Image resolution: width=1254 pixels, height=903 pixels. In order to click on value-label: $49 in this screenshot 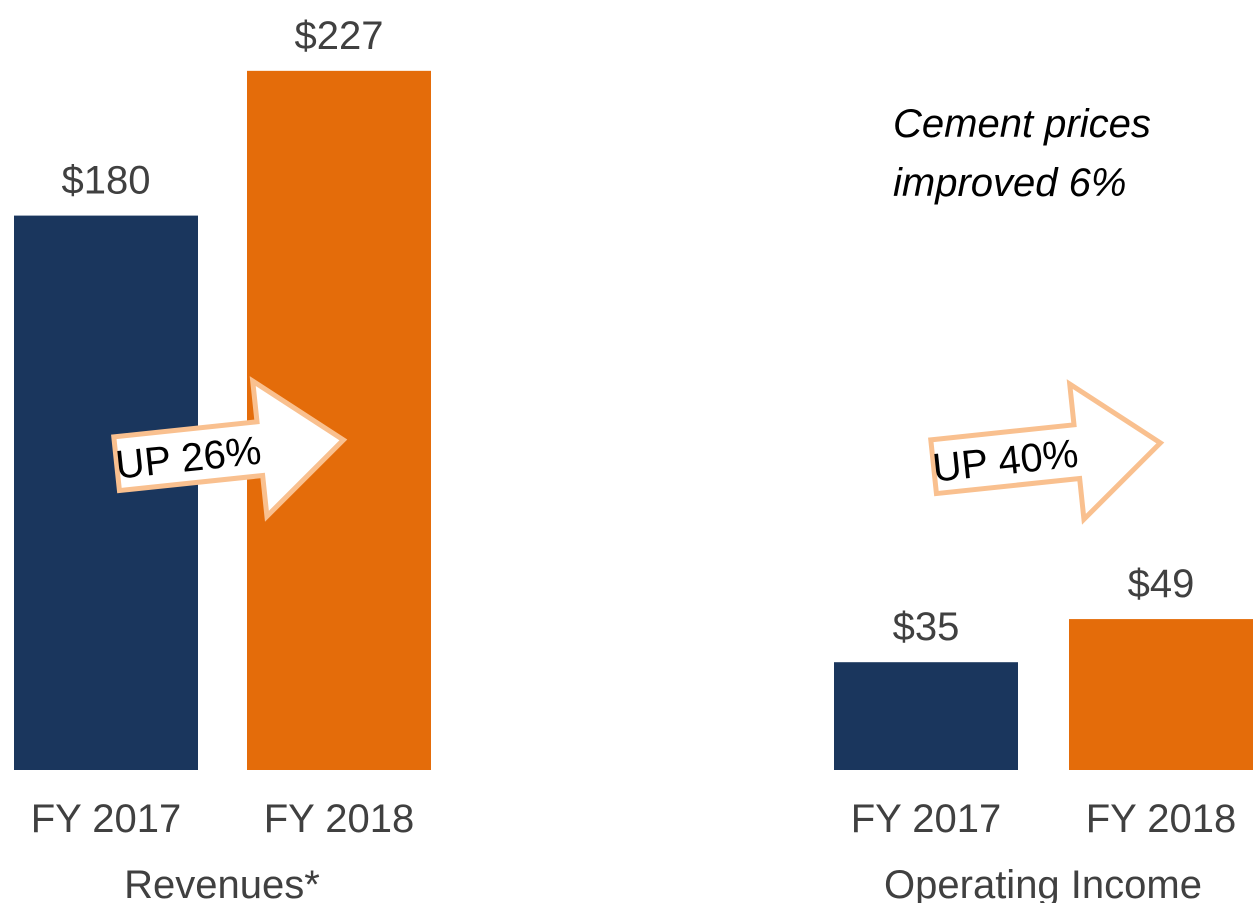, I will do `click(1161, 584)`.